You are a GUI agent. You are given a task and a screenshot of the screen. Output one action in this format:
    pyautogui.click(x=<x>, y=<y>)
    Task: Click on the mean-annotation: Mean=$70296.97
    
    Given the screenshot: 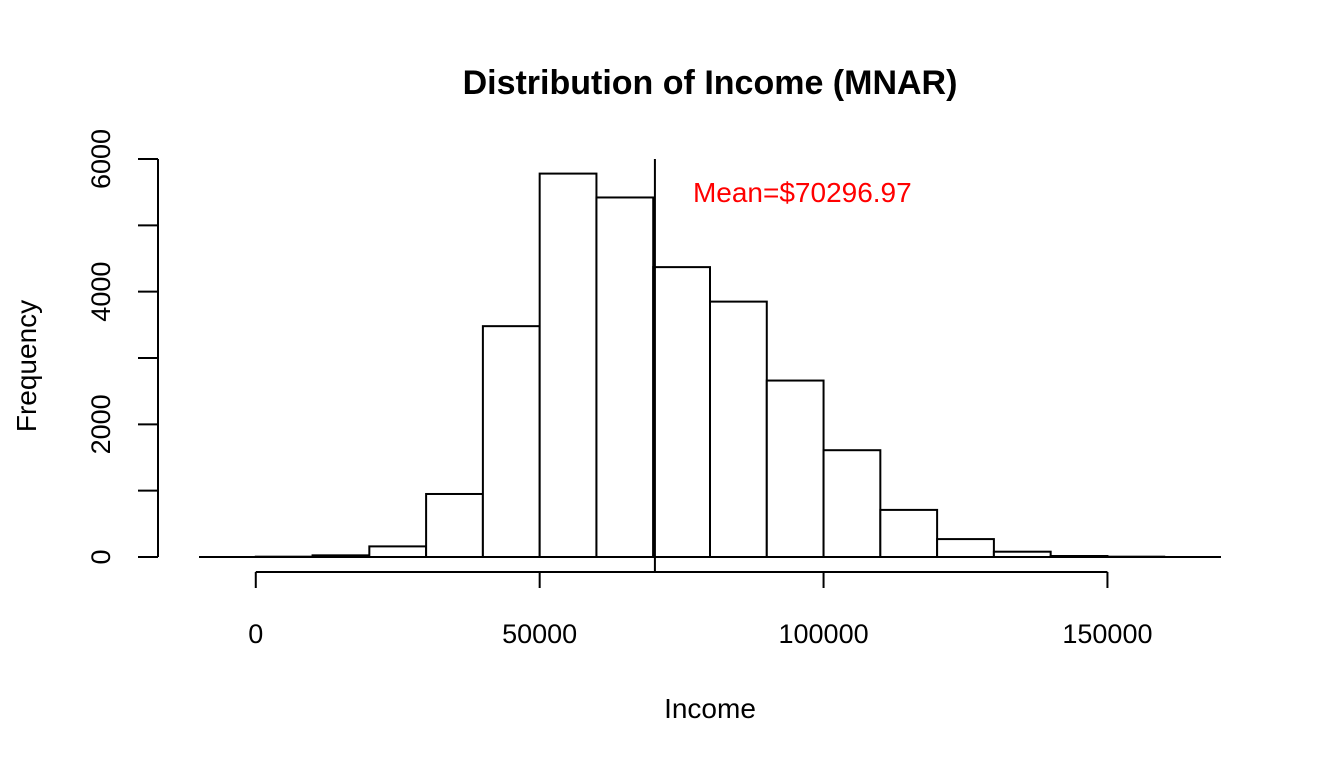 What is the action you would take?
    pyautogui.click(x=802, y=192)
    